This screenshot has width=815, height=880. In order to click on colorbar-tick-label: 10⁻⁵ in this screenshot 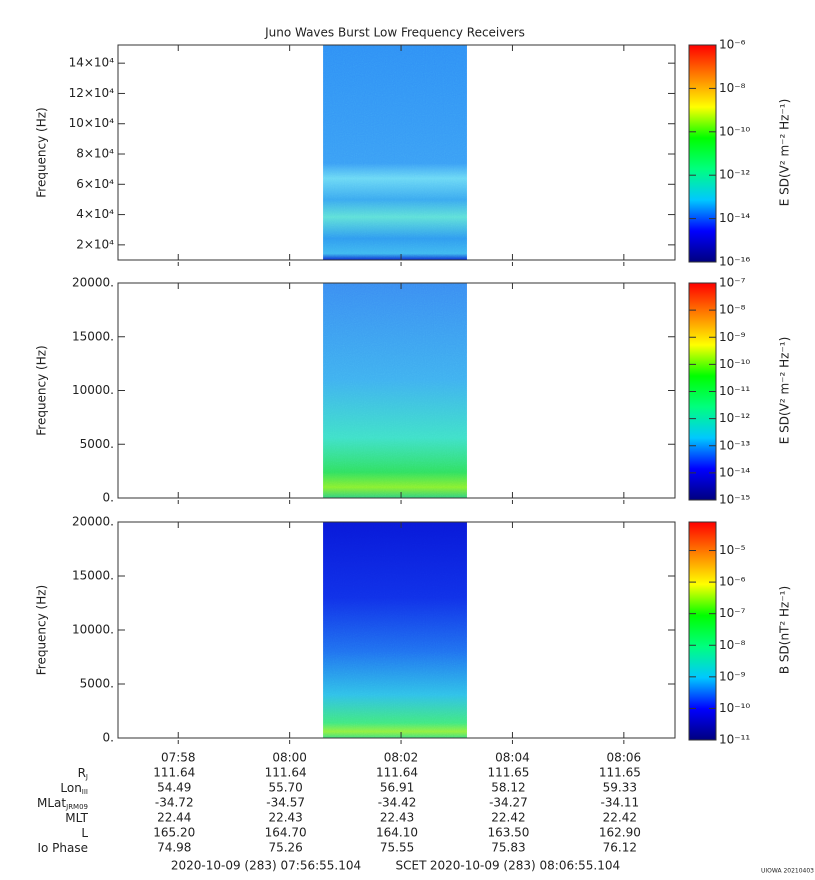, I will do `click(732, 550)`.